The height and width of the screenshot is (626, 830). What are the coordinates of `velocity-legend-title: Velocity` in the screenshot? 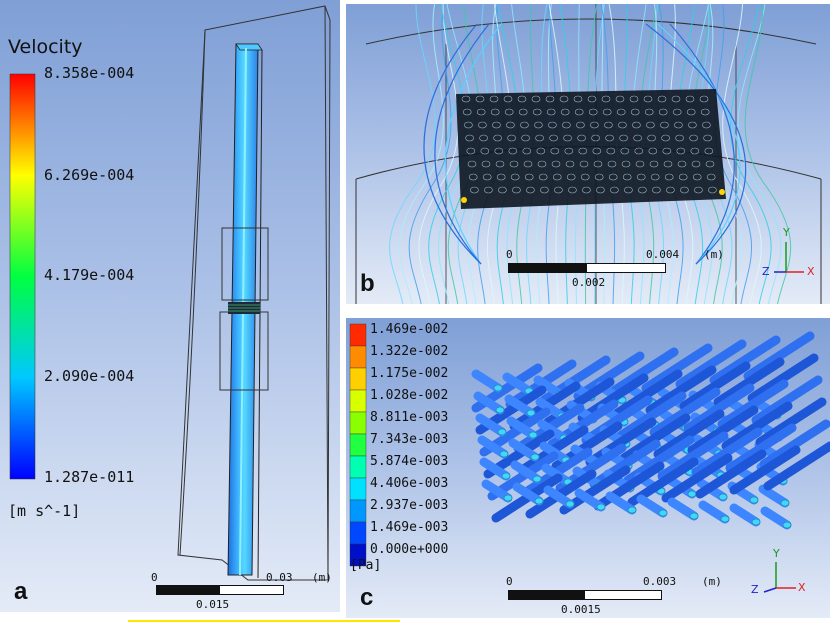 It's located at (45, 47).